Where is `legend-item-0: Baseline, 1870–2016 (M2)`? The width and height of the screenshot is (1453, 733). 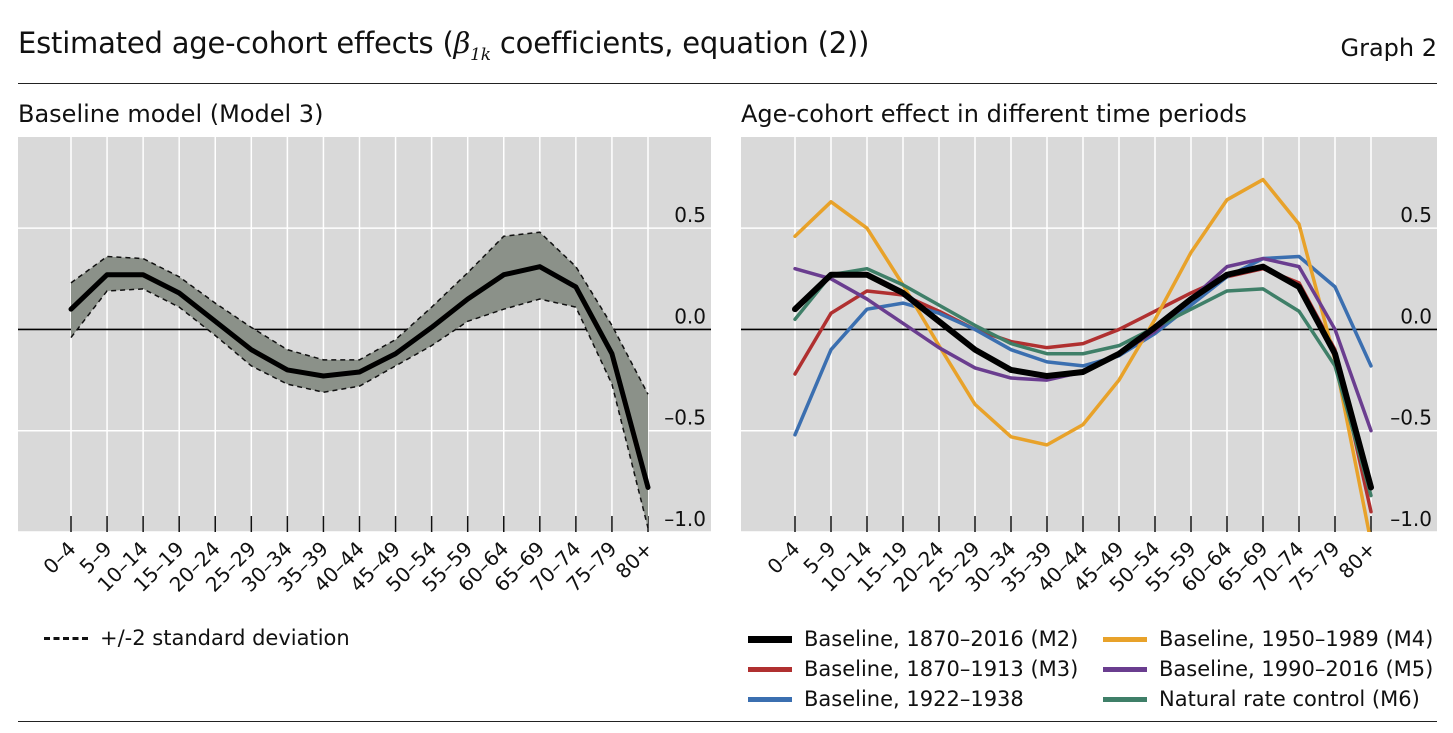 legend-item-0: Baseline, 1870–2016 (M2) is located at coordinates (913, 639).